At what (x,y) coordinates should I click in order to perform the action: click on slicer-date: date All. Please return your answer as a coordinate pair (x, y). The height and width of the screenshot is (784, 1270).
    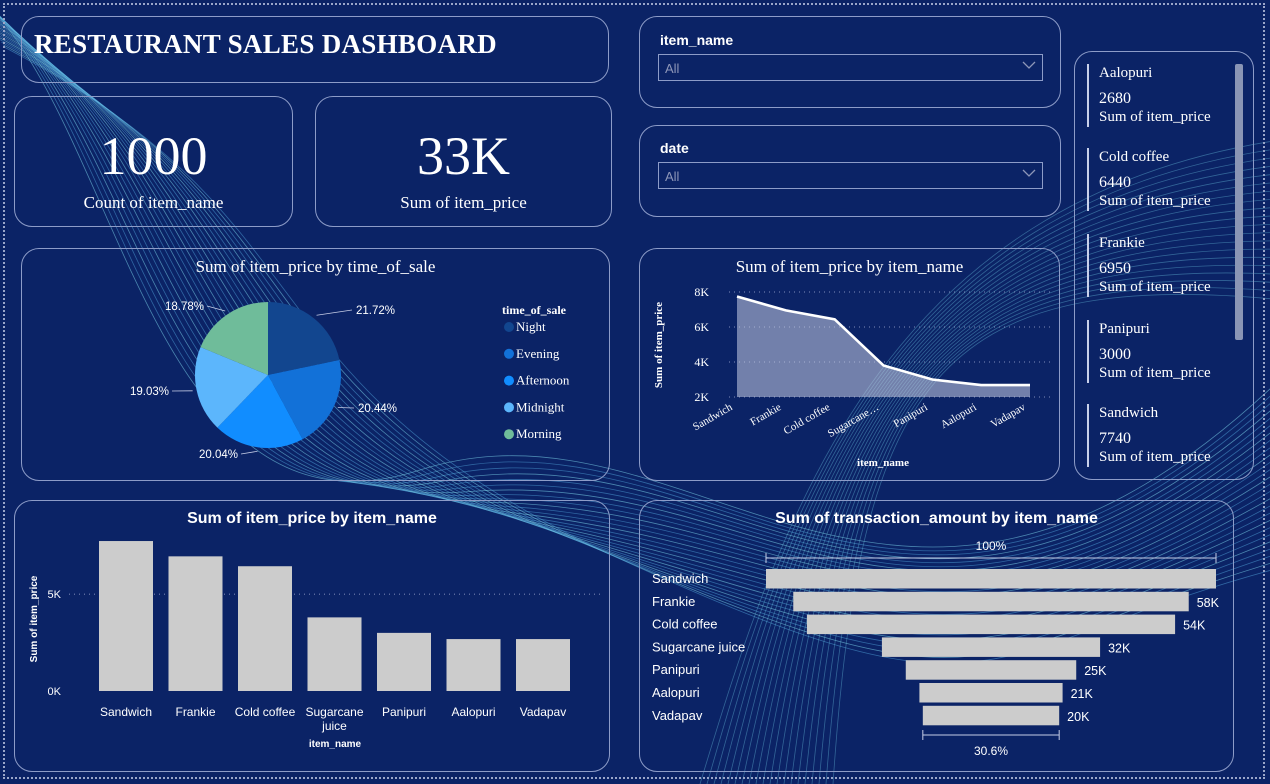
    Looking at the image, I should click on (850, 171).